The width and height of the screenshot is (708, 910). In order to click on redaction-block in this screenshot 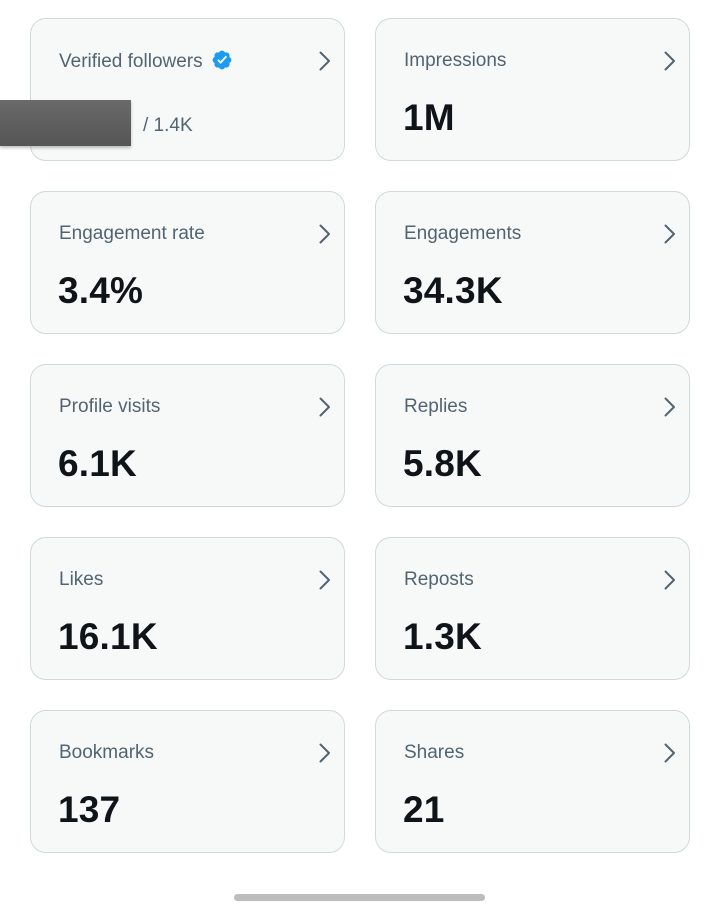, I will do `click(65, 123)`.